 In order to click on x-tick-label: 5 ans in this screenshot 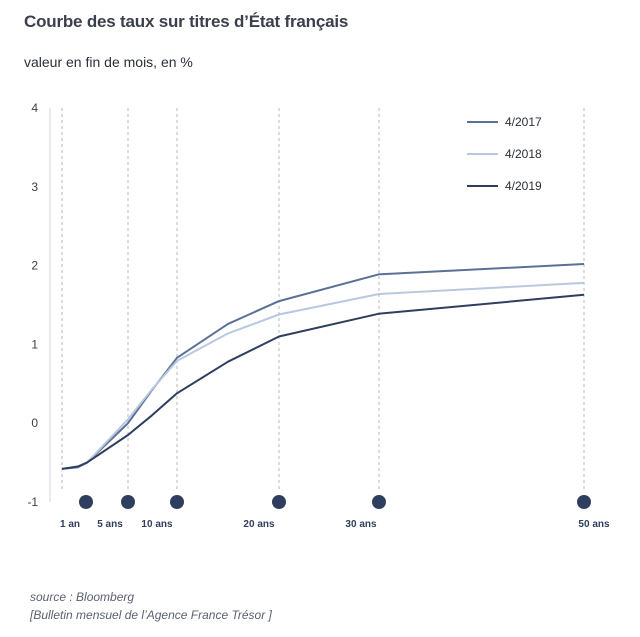, I will do `click(110, 524)`.